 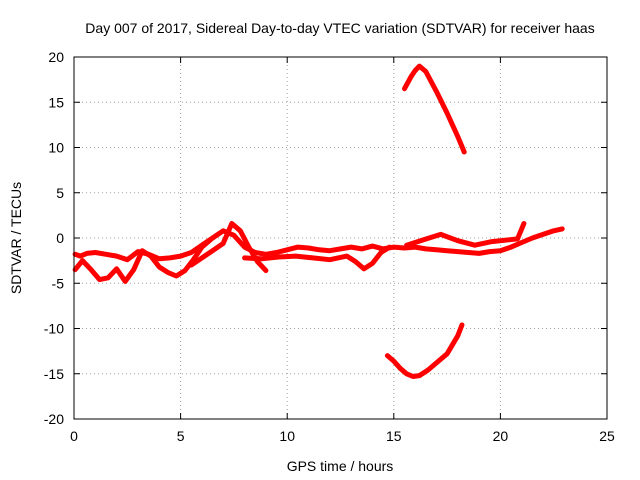 What do you see at coordinates (58, 283) in the screenshot?
I see `y-tick-label: -5` at bounding box center [58, 283].